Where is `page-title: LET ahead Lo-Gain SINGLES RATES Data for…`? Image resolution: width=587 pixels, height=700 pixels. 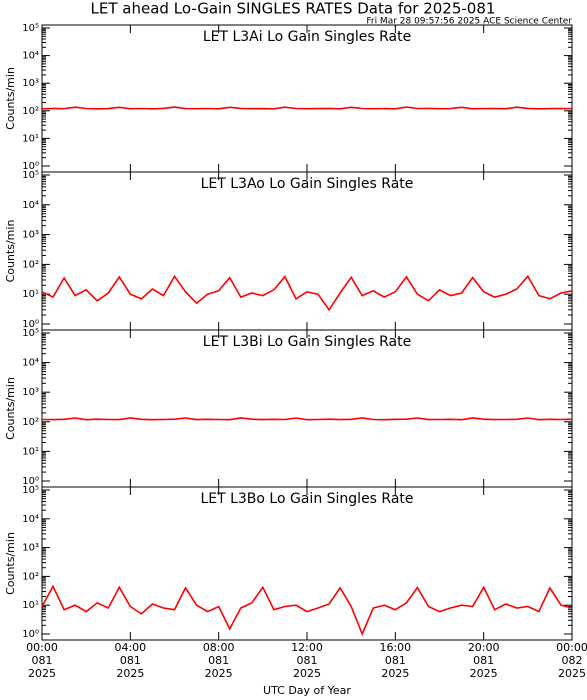 page-title: LET ahead Lo-Gain SINGLES RATES Data for… is located at coordinates (293, 9).